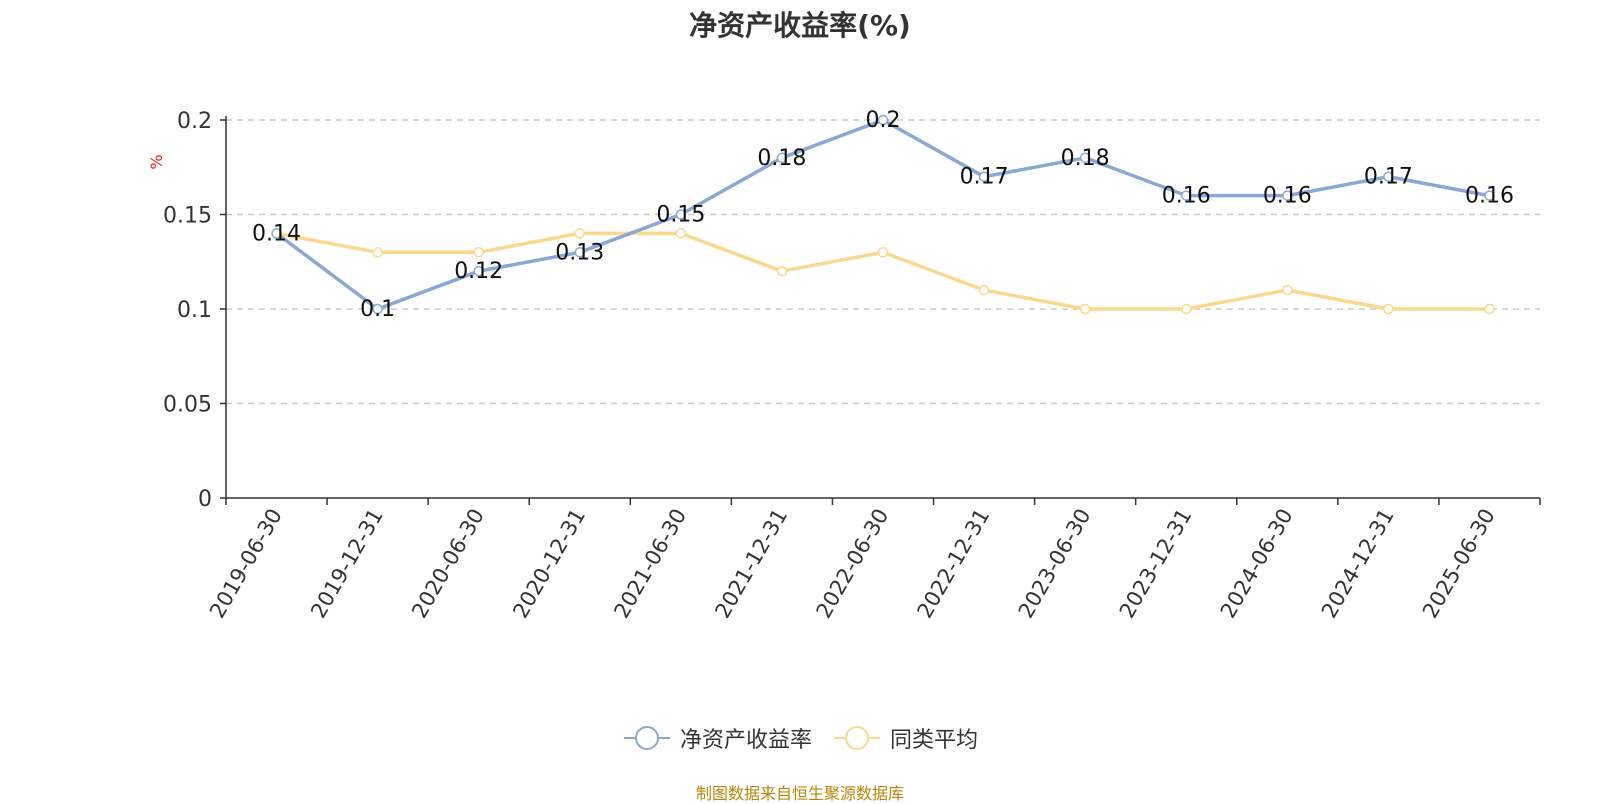  I want to click on x-tick-label: 2021-06-30, so click(650, 564).